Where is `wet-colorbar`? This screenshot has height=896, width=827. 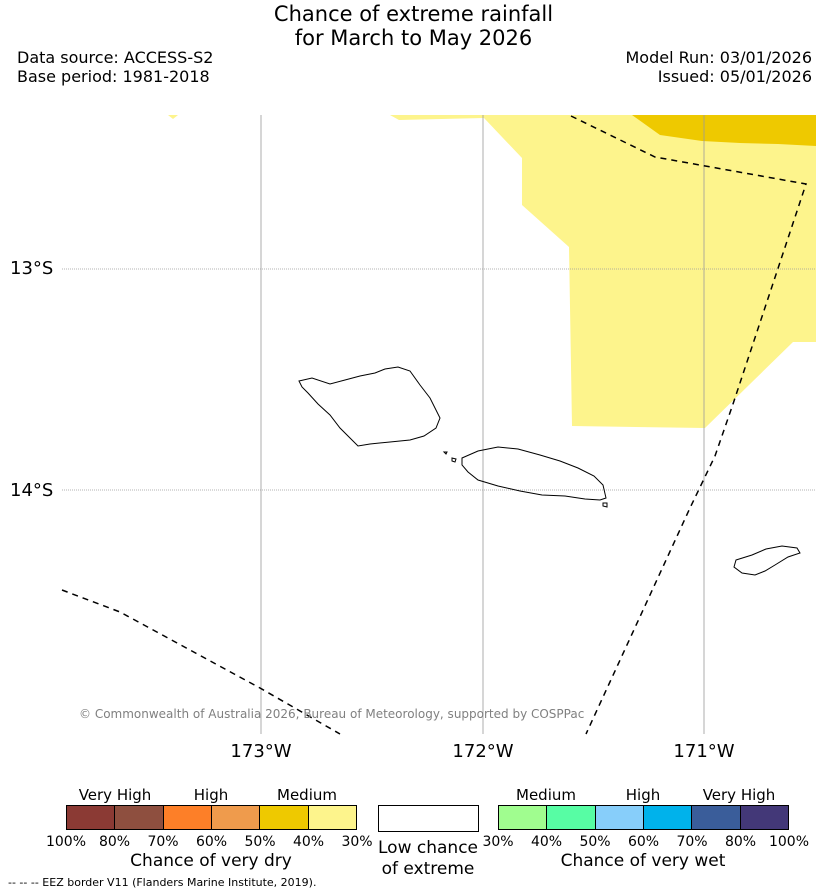
wet-colorbar is located at coordinates (643, 817).